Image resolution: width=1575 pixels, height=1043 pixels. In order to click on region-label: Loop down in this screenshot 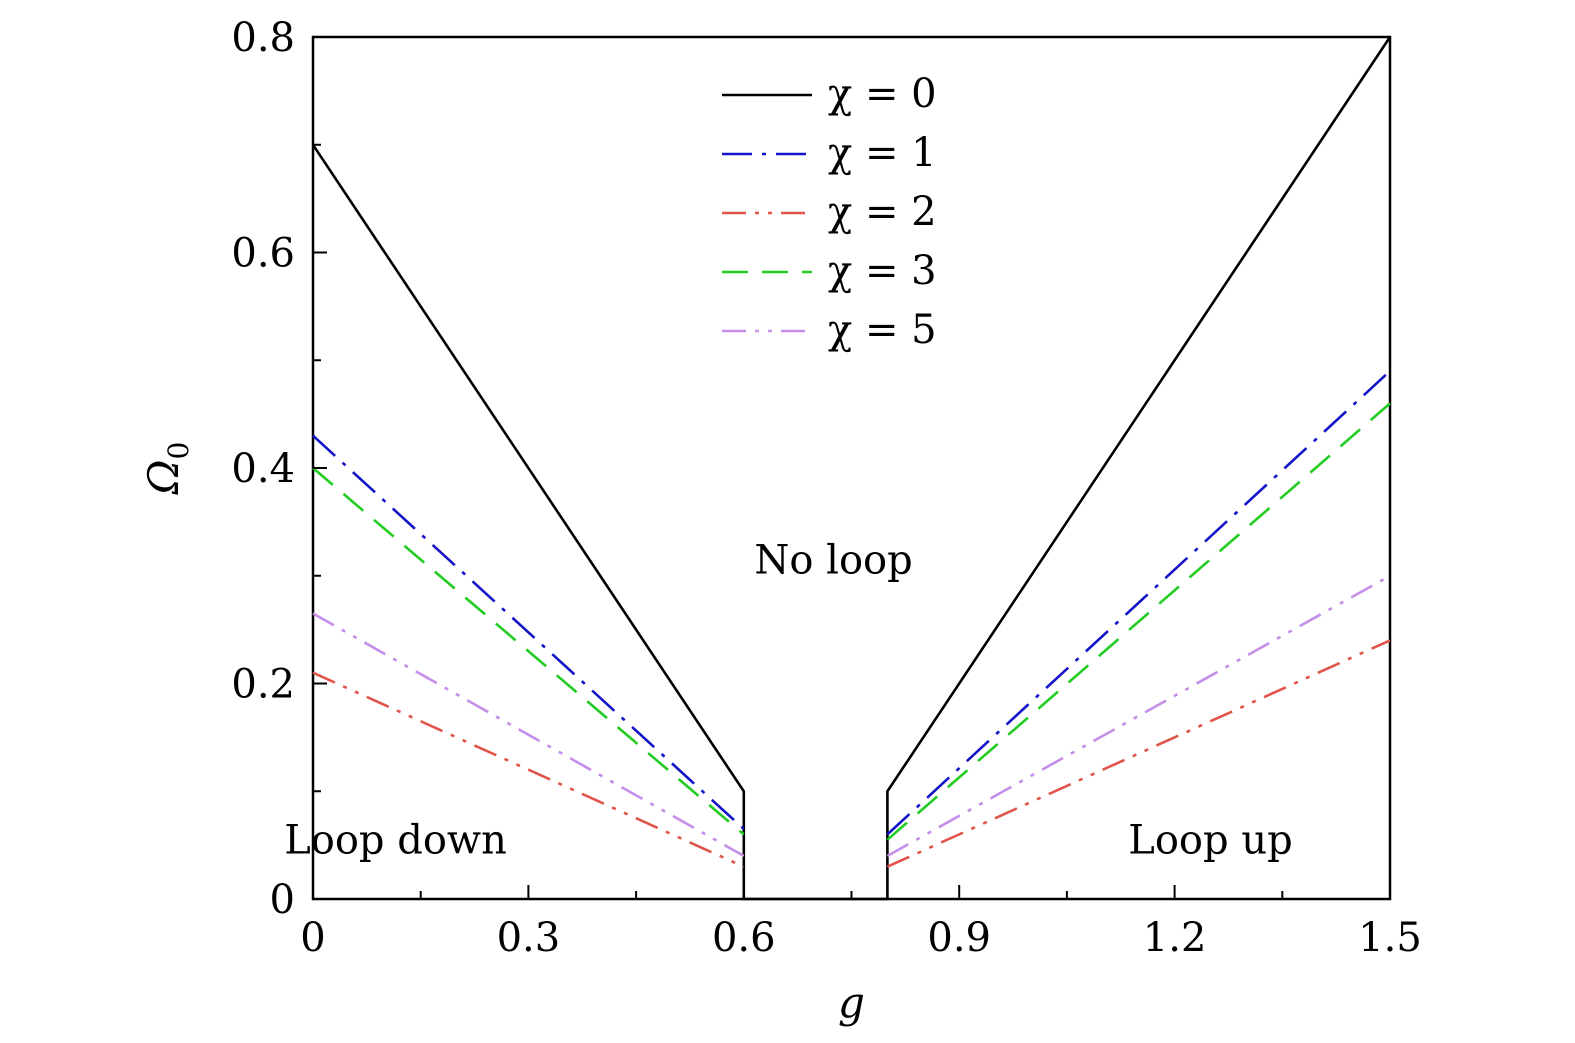, I will do `click(395, 841)`.